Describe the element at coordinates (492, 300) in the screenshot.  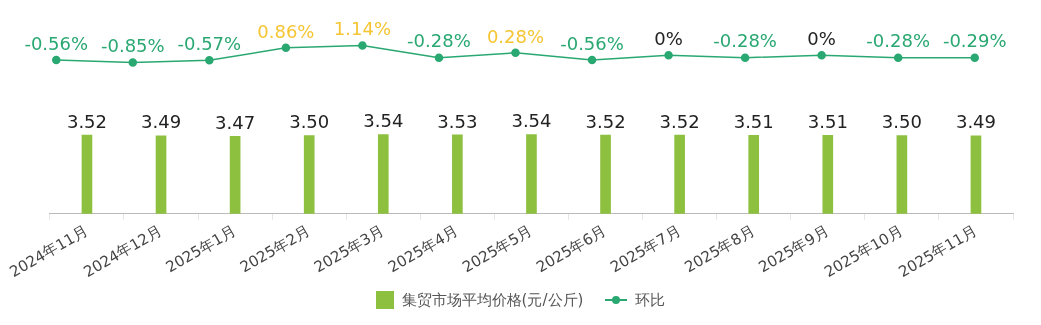
I see `legend-label: 集贸市场平均价格(元/公斤)` at that location.